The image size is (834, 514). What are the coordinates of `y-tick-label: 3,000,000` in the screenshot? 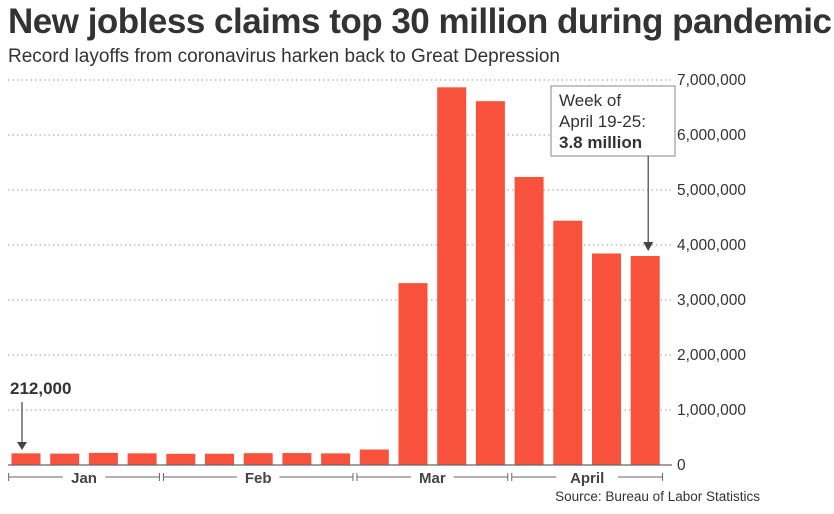 It's located at (711, 300).